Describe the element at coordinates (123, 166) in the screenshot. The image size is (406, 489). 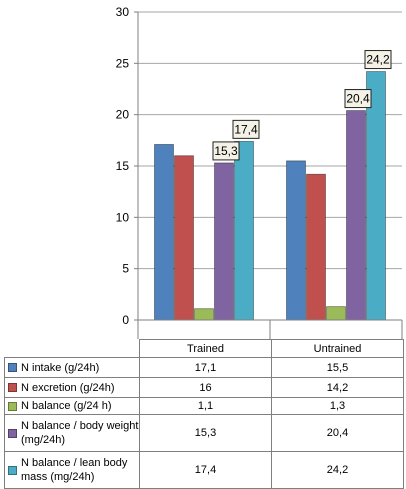
I see `y-tick-label: 15` at that location.